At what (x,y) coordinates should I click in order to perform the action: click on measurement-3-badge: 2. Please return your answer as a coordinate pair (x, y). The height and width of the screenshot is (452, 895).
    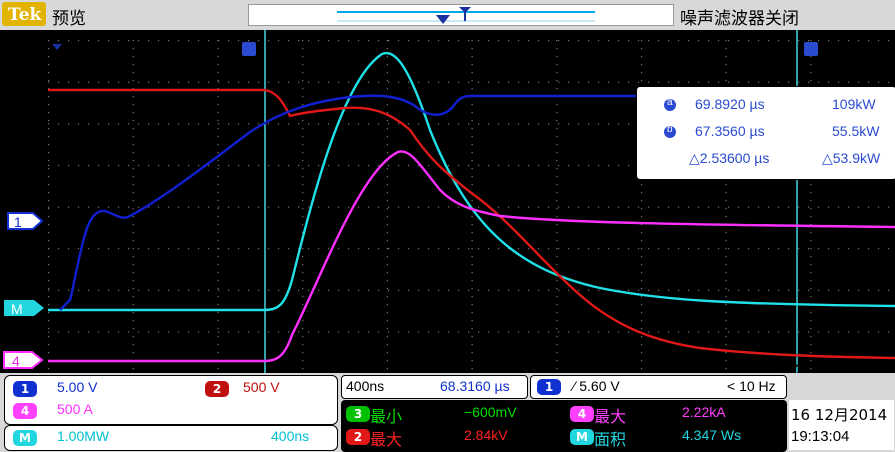
    Looking at the image, I should click on (358, 437).